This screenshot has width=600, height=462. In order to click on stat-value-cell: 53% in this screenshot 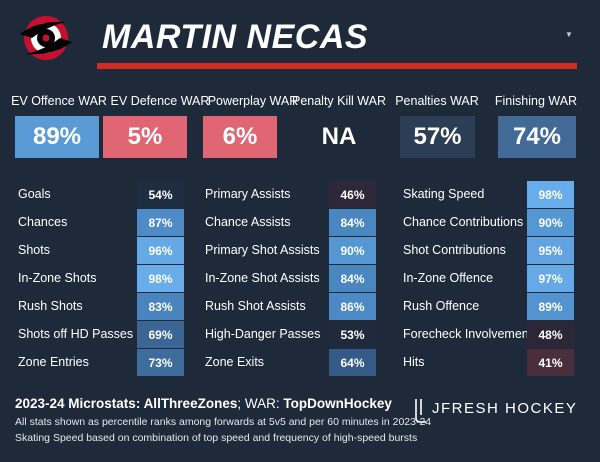, I will do `click(352, 334)`.